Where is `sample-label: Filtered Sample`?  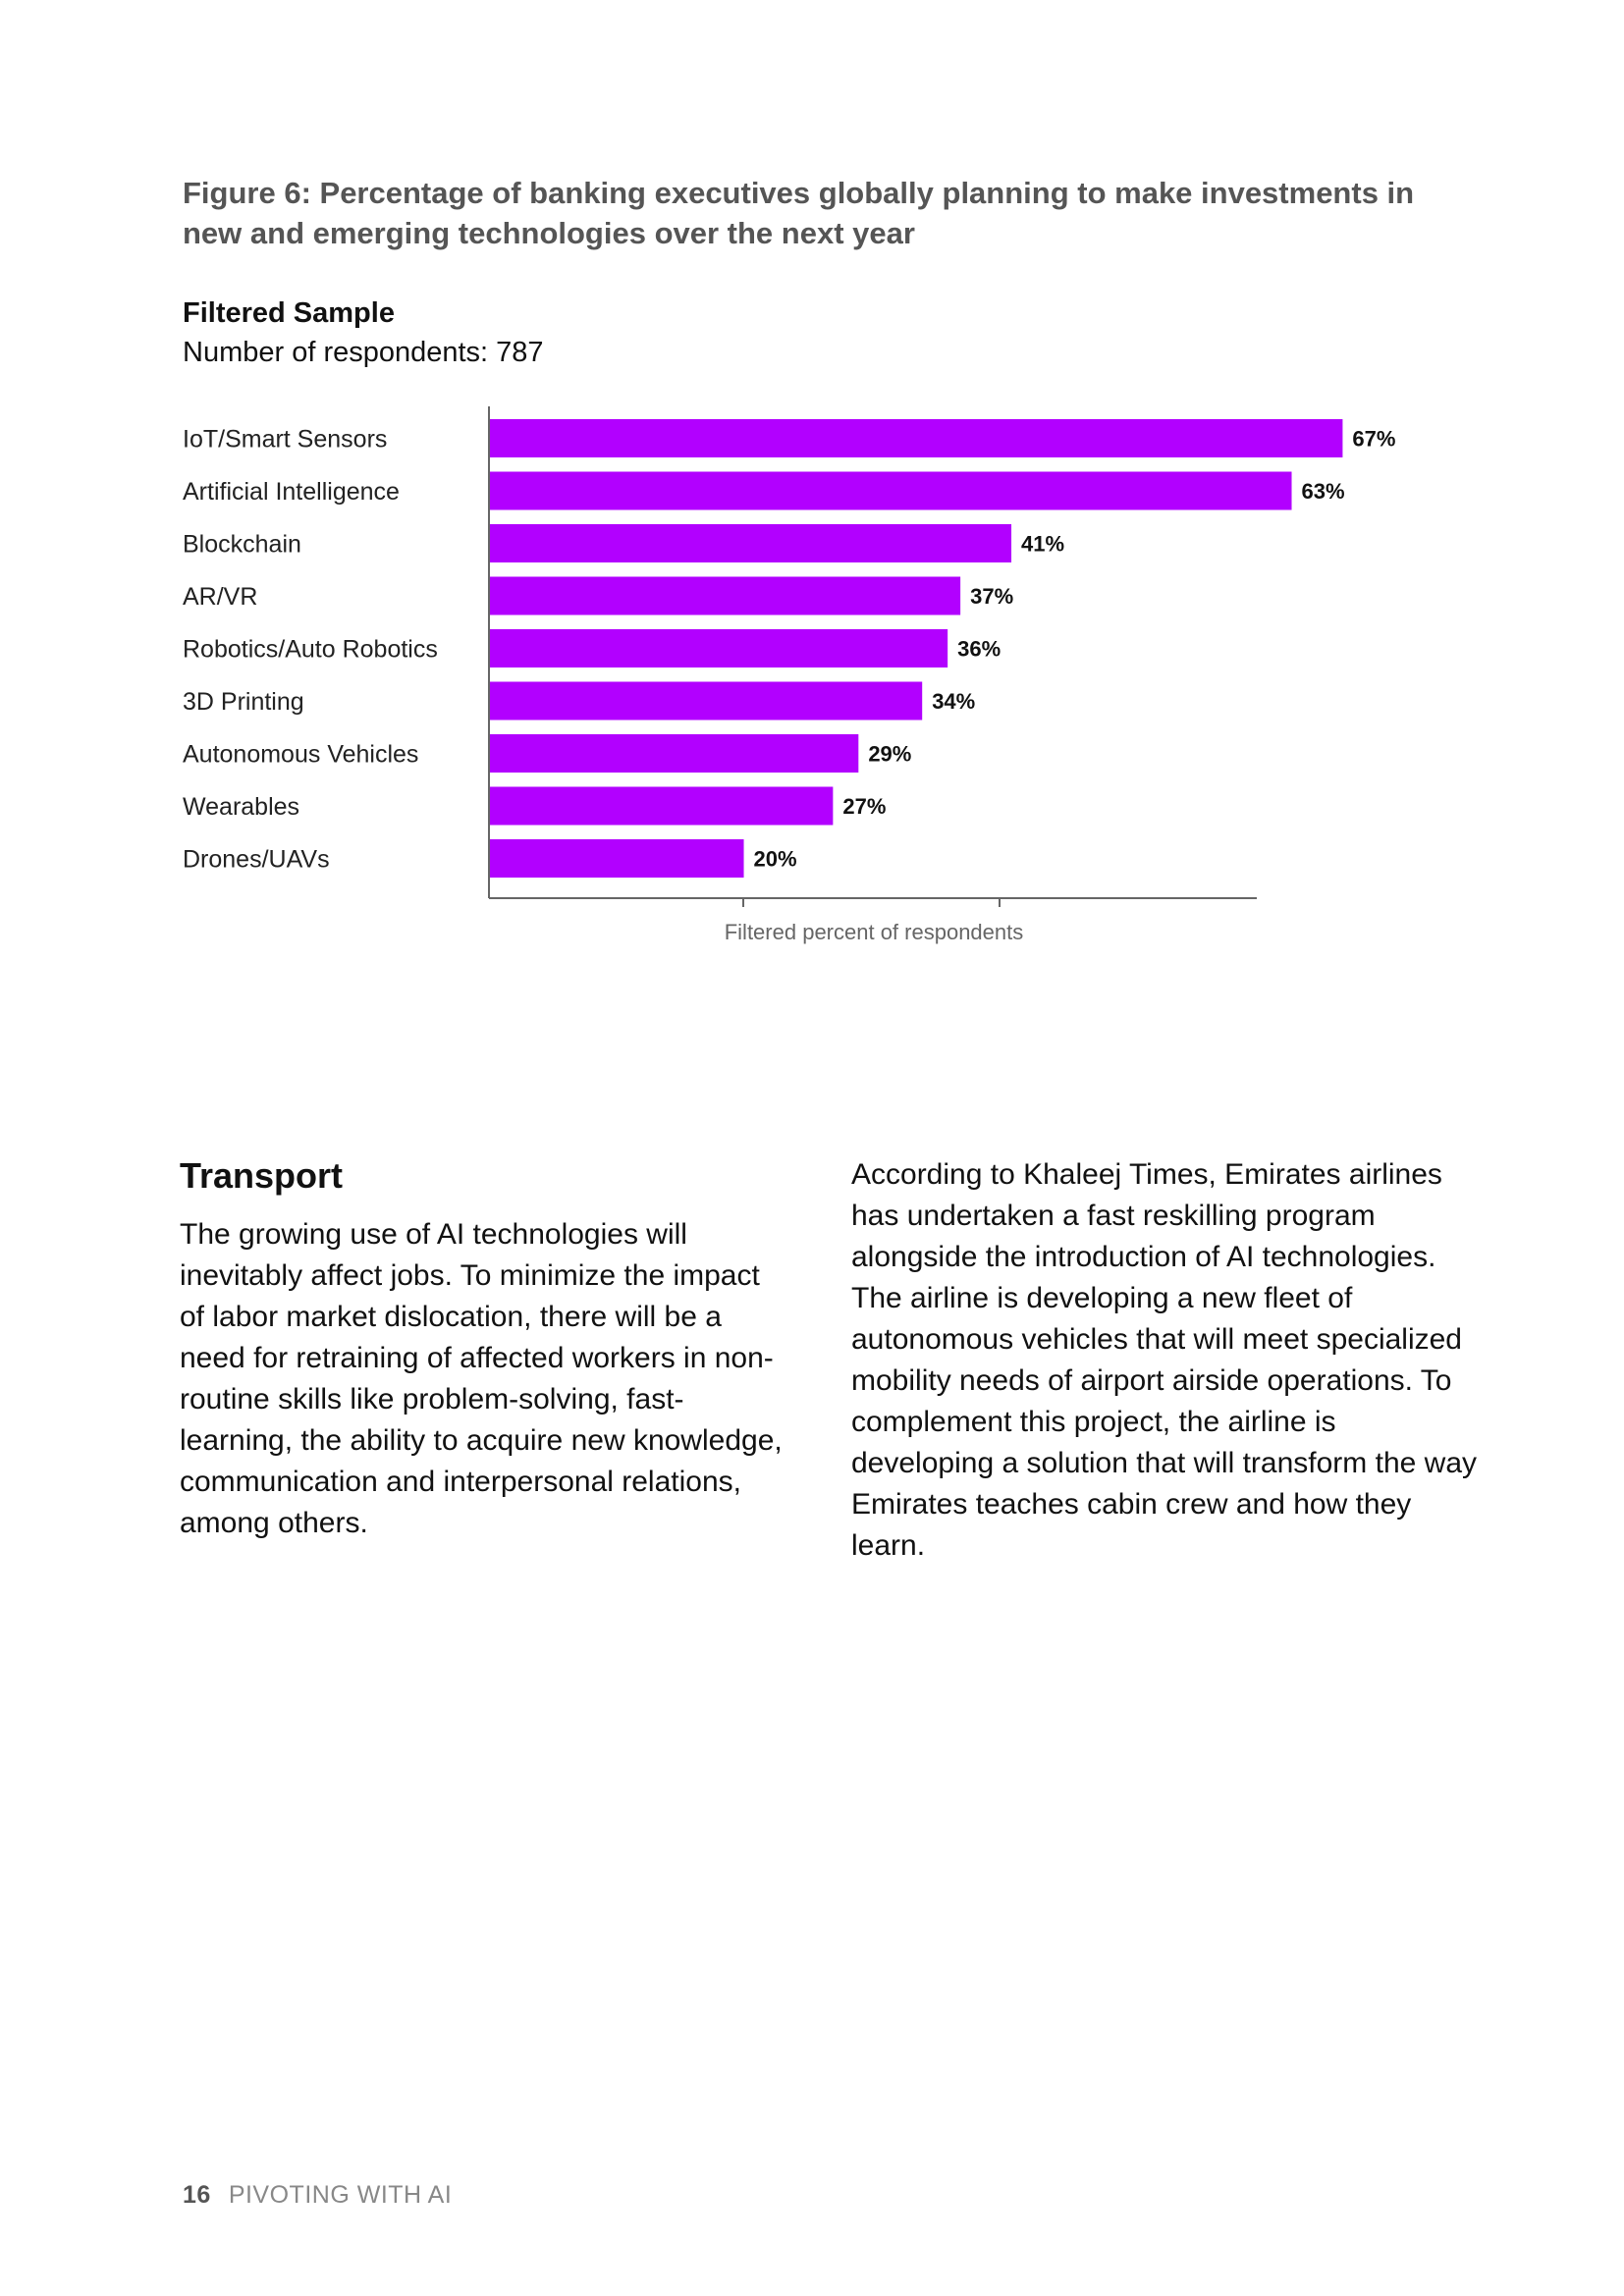
sample-label: Filtered Sample is located at coordinates (289, 313).